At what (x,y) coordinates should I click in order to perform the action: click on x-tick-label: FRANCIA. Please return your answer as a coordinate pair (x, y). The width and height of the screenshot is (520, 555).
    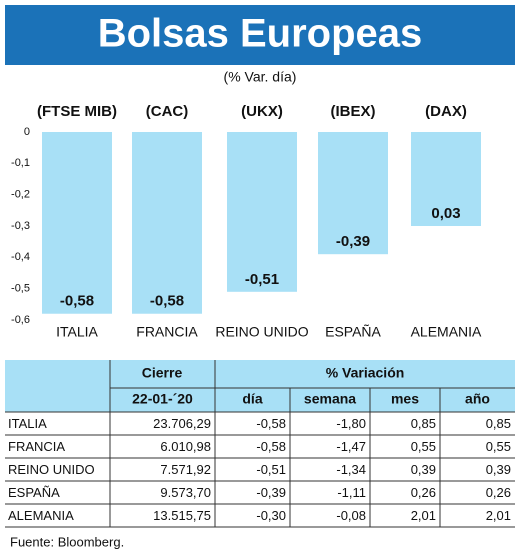
    Looking at the image, I should click on (167, 332).